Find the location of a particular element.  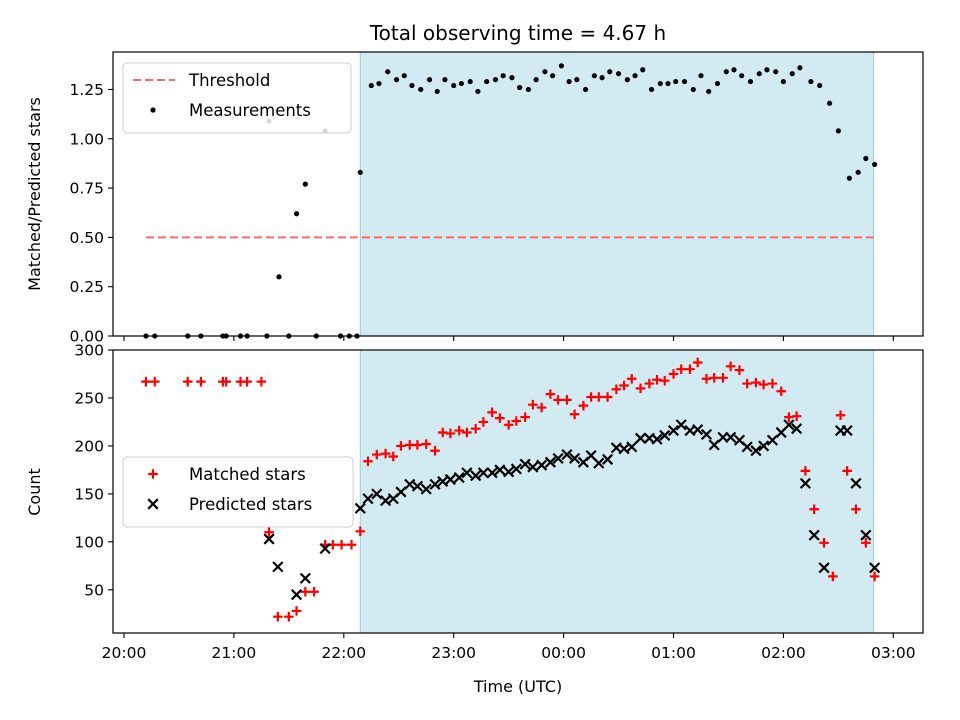

legend-label: Measurements is located at coordinates (250, 110).